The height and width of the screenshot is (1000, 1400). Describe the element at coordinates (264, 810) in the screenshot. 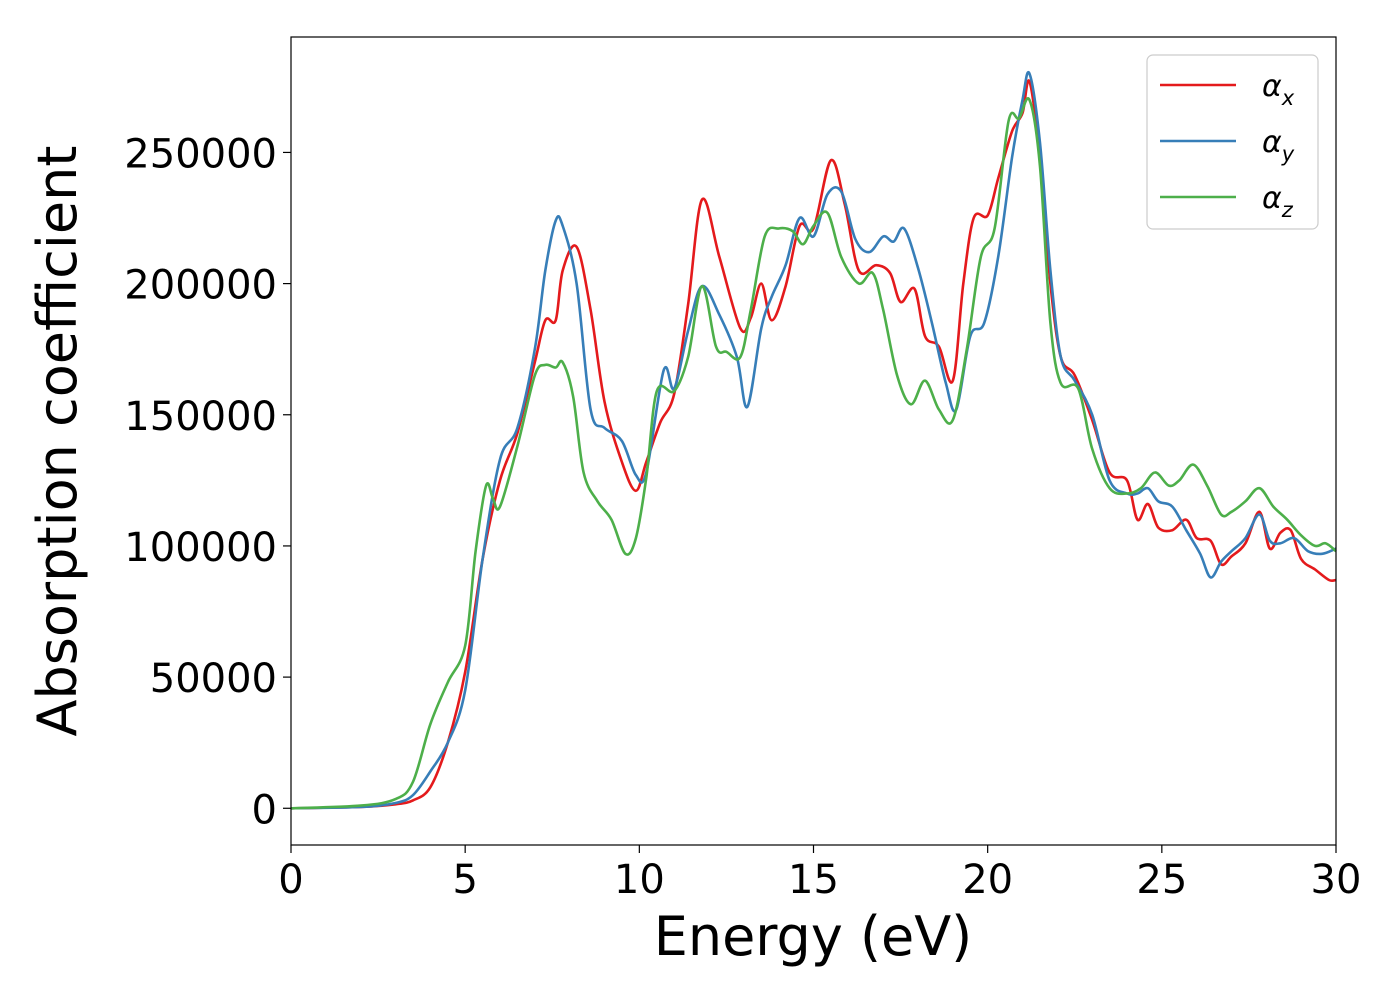

I see `y-tick-label: 0` at that location.